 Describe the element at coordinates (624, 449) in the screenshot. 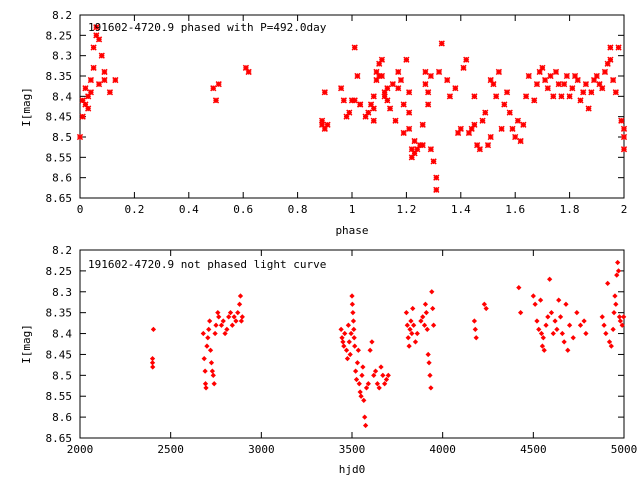

I see `unphased-x-tick-label: 5000` at that location.